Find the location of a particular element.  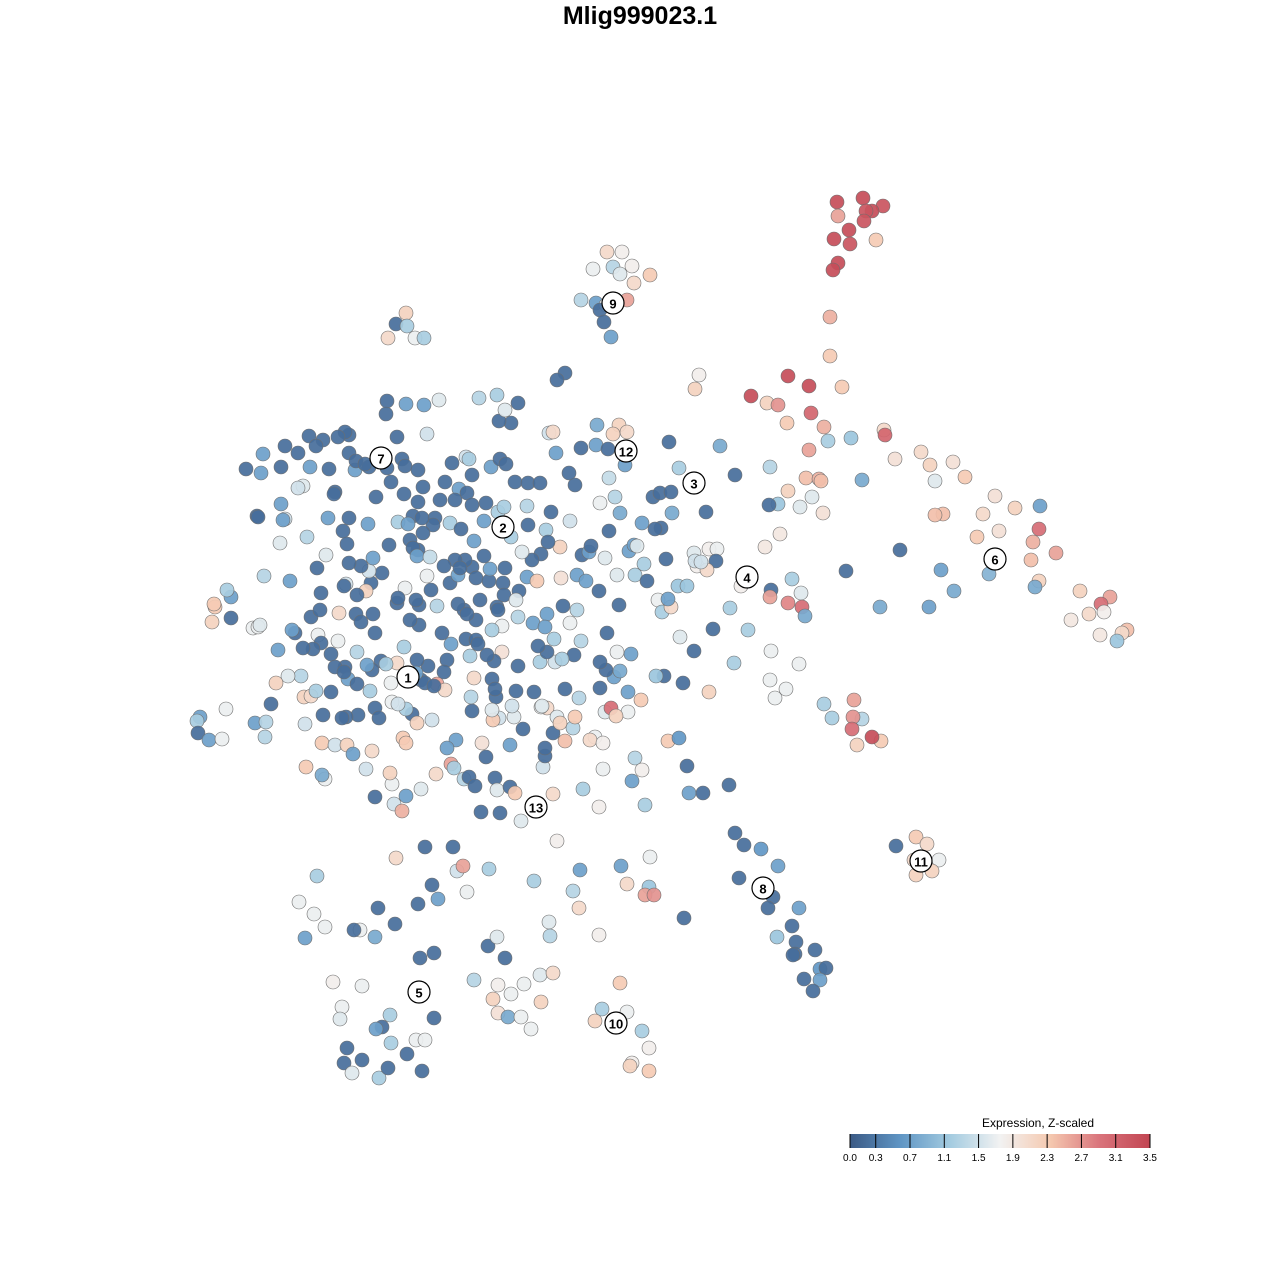

legend-tick-label: 2.3 is located at coordinates (1047, 1158).